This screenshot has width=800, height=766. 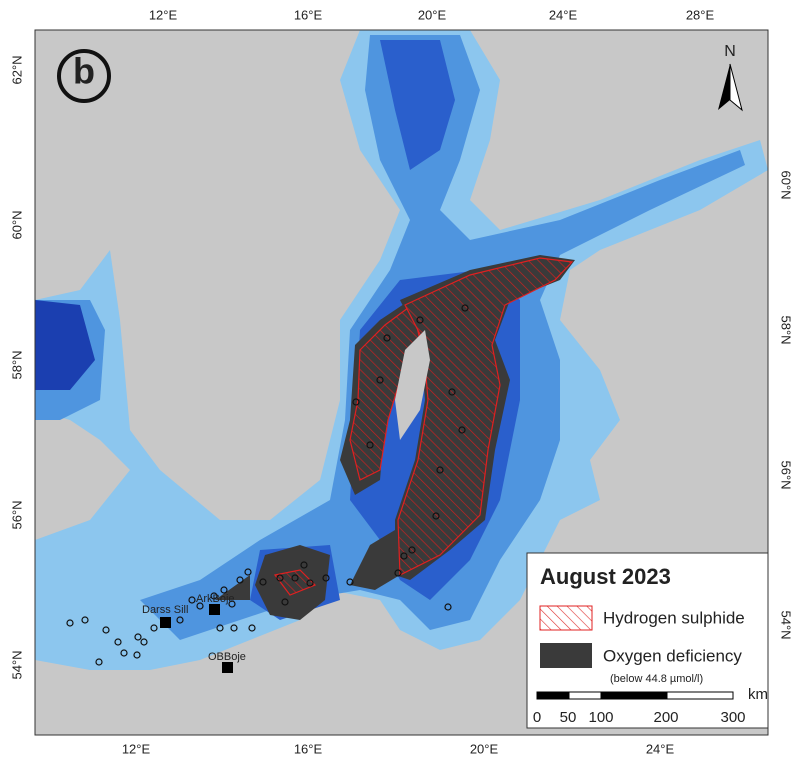 I want to click on gotland, so click(x=412, y=385).